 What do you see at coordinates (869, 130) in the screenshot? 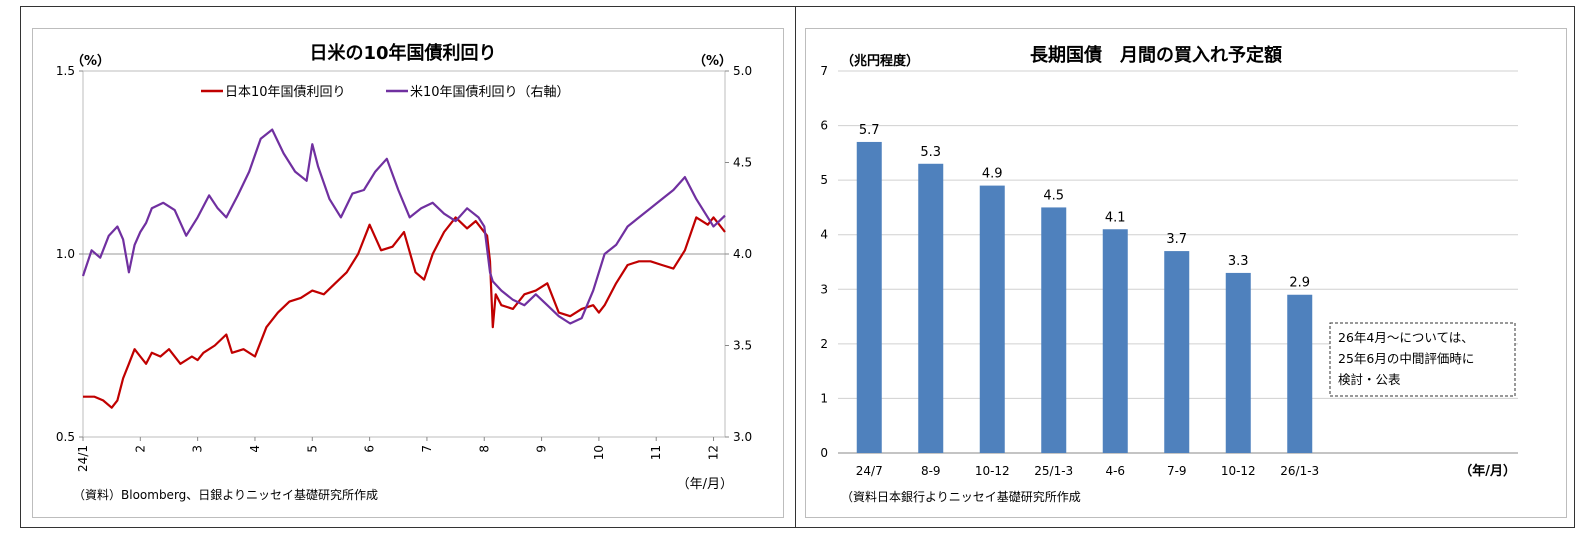
I see `bar-value-label: 5.7` at bounding box center [869, 130].